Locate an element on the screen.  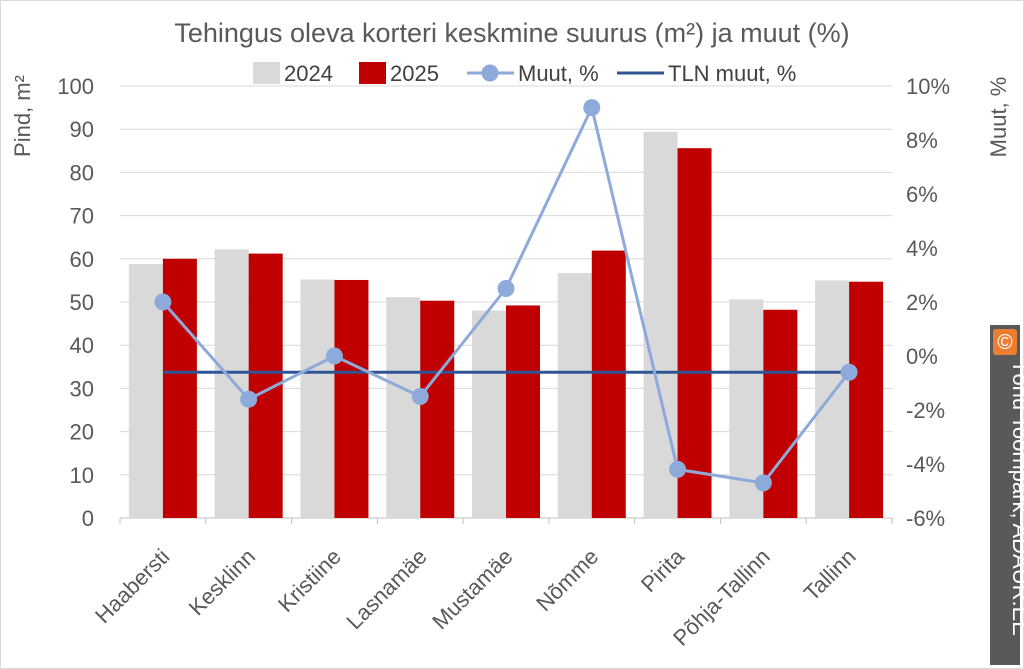
y-tick-label: 50 is located at coordinates (82, 302).